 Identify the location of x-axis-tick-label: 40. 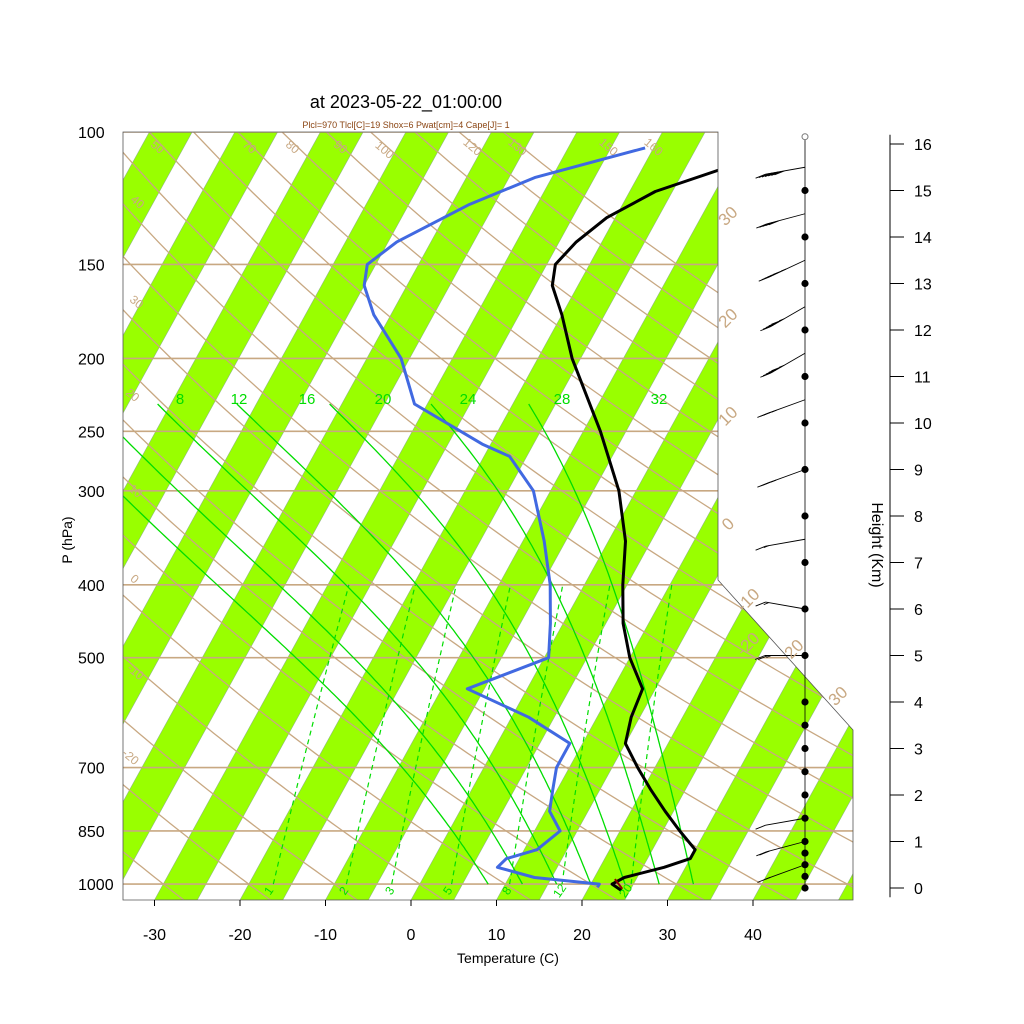
(753, 935).